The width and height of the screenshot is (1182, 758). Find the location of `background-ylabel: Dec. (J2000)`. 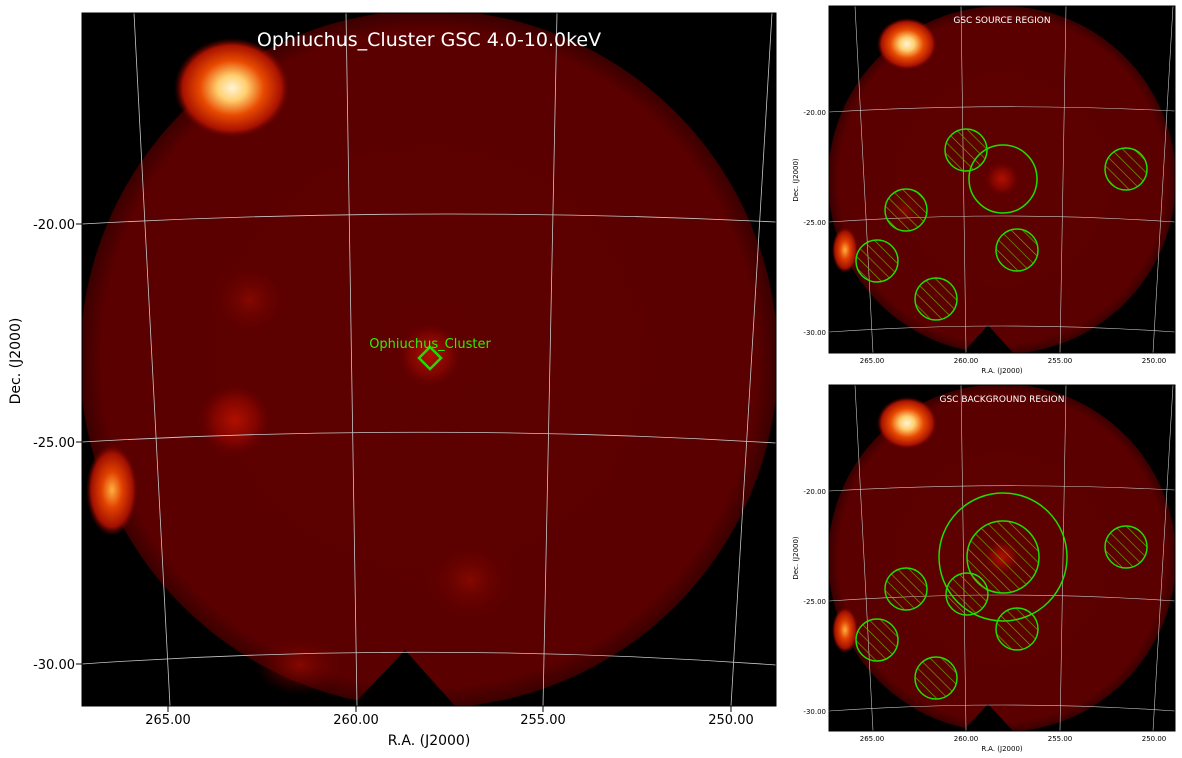

background-ylabel: Dec. (J2000) is located at coordinates (796, 558).